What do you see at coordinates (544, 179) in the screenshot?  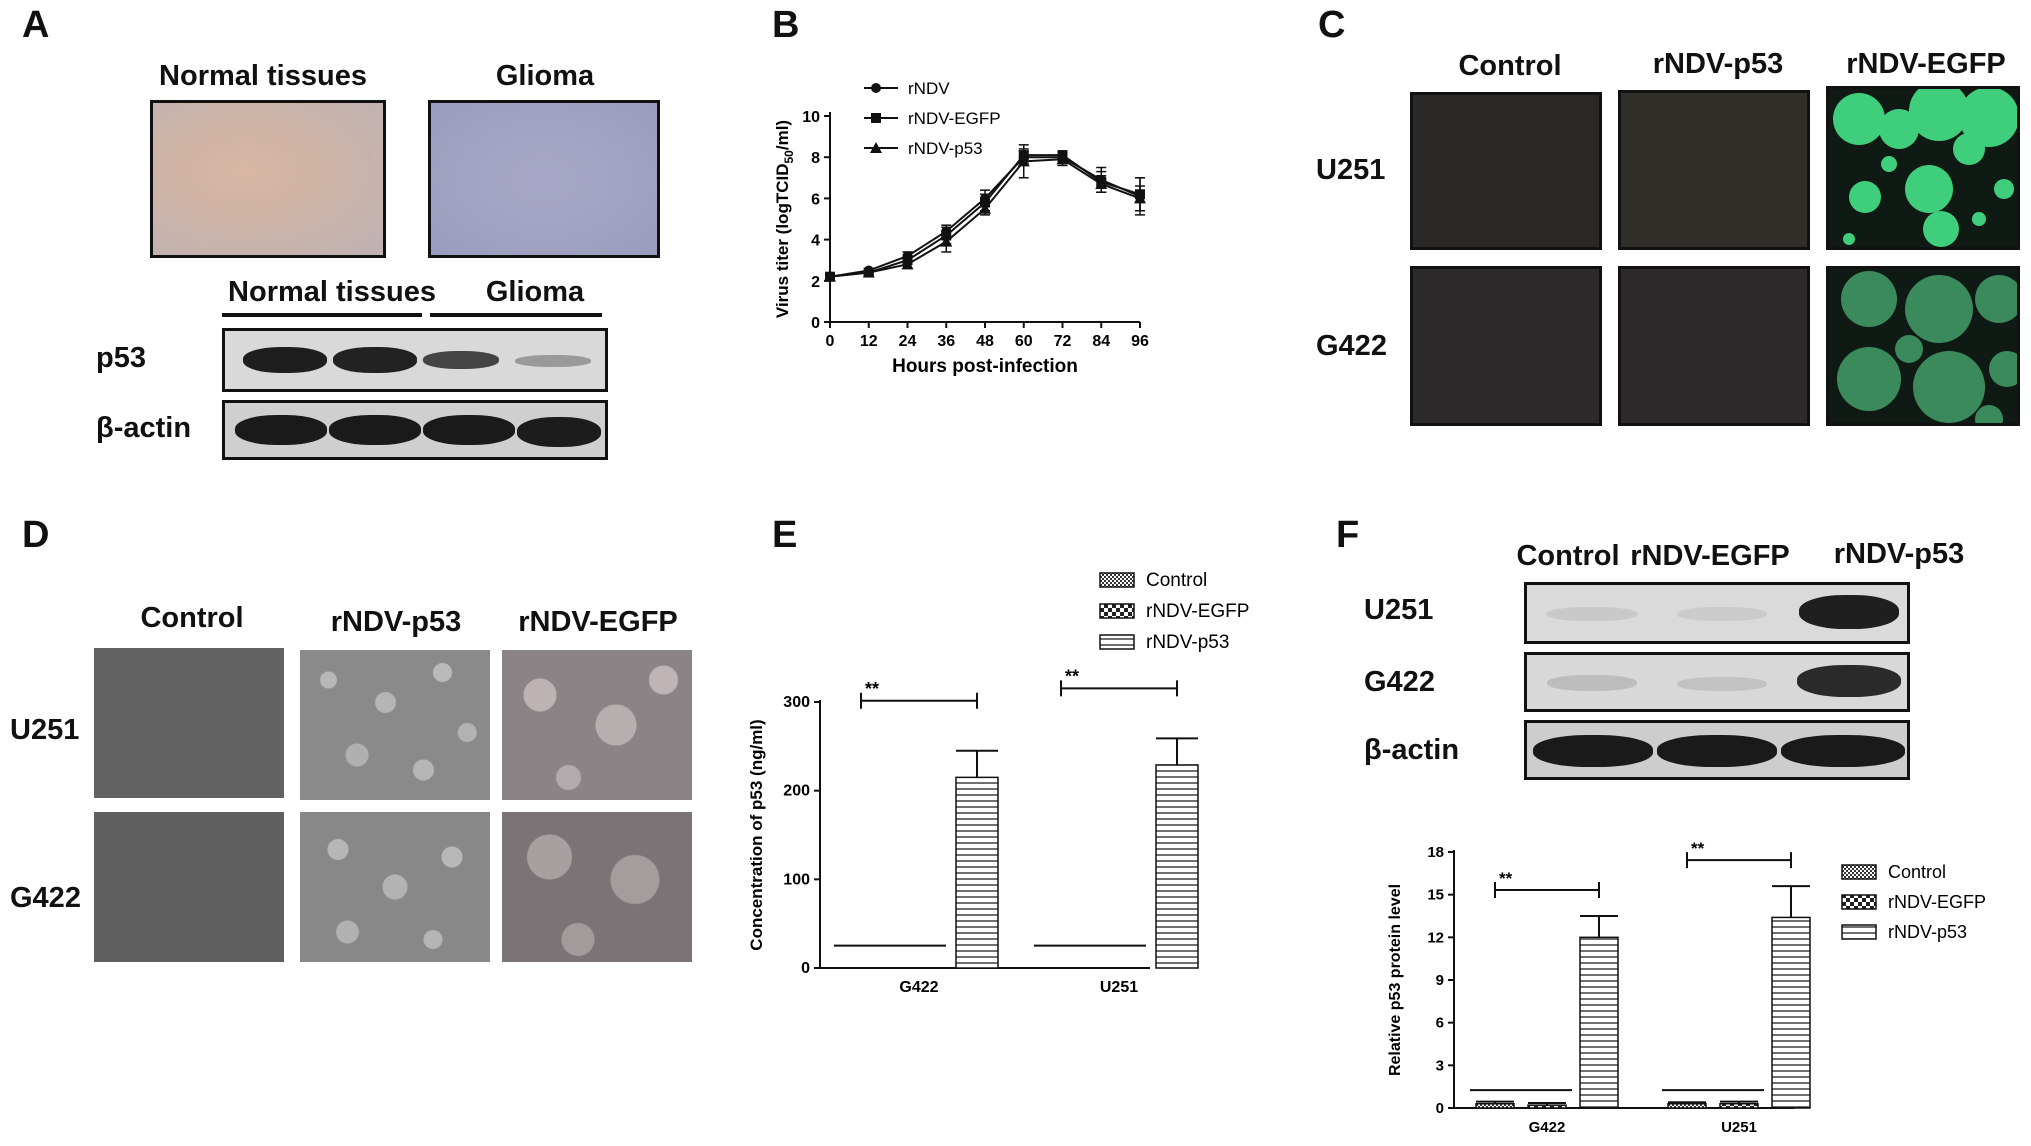 I see `ihc-image-glioma` at bounding box center [544, 179].